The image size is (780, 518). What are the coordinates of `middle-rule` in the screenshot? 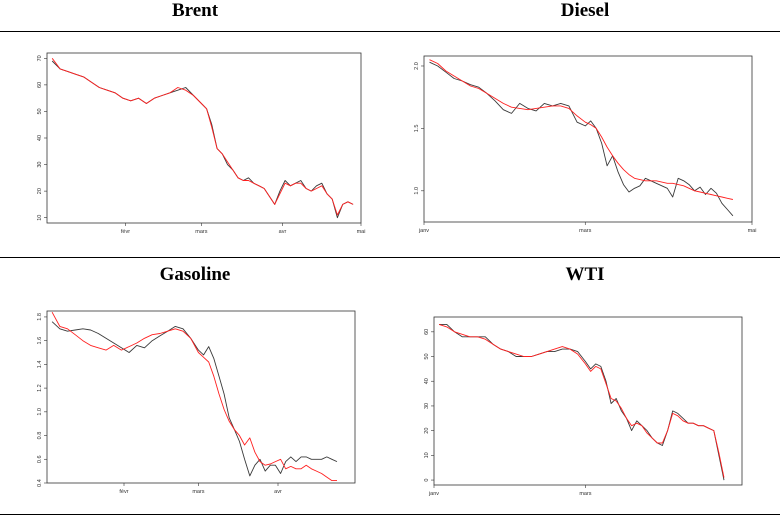 It's located at (390, 257).